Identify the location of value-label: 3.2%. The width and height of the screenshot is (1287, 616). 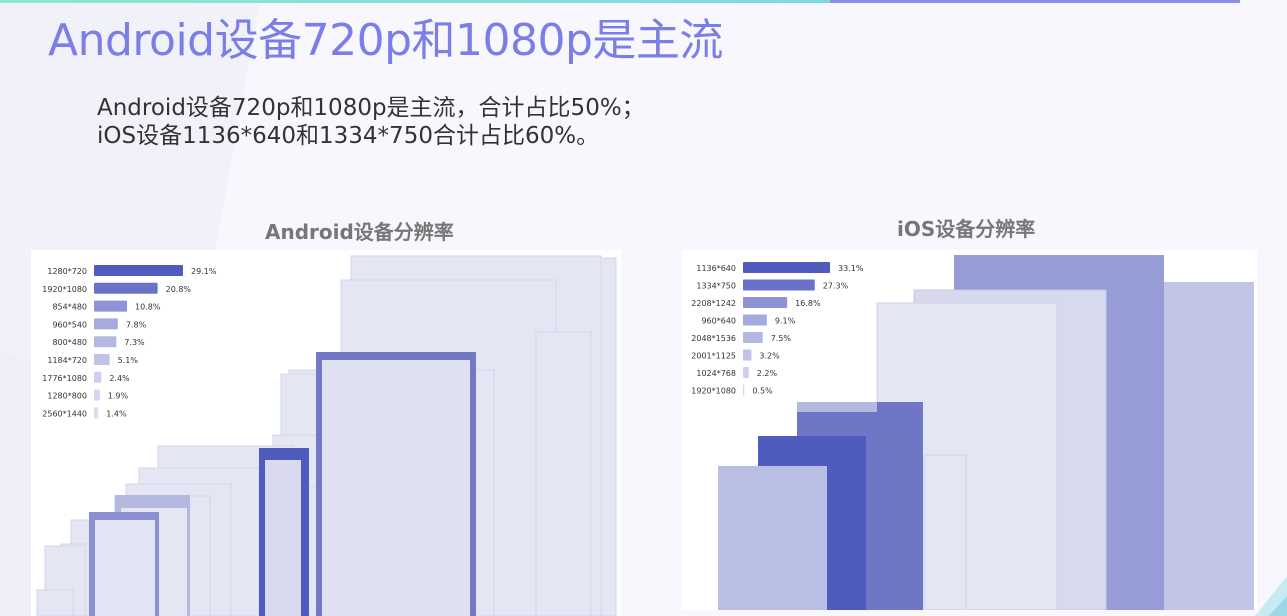
(769, 356).